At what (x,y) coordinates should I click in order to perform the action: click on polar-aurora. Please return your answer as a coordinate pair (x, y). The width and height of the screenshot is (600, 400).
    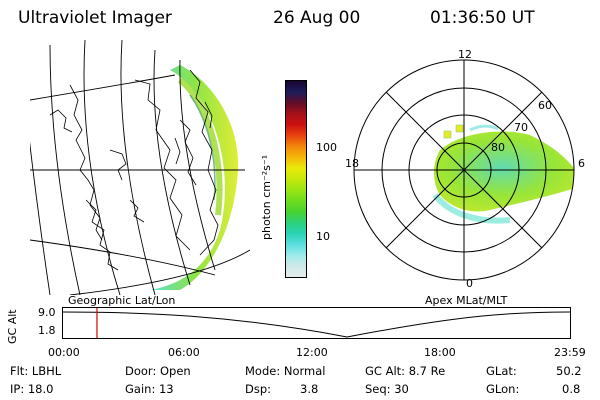
    Looking at the image, I should click on (504, 171).